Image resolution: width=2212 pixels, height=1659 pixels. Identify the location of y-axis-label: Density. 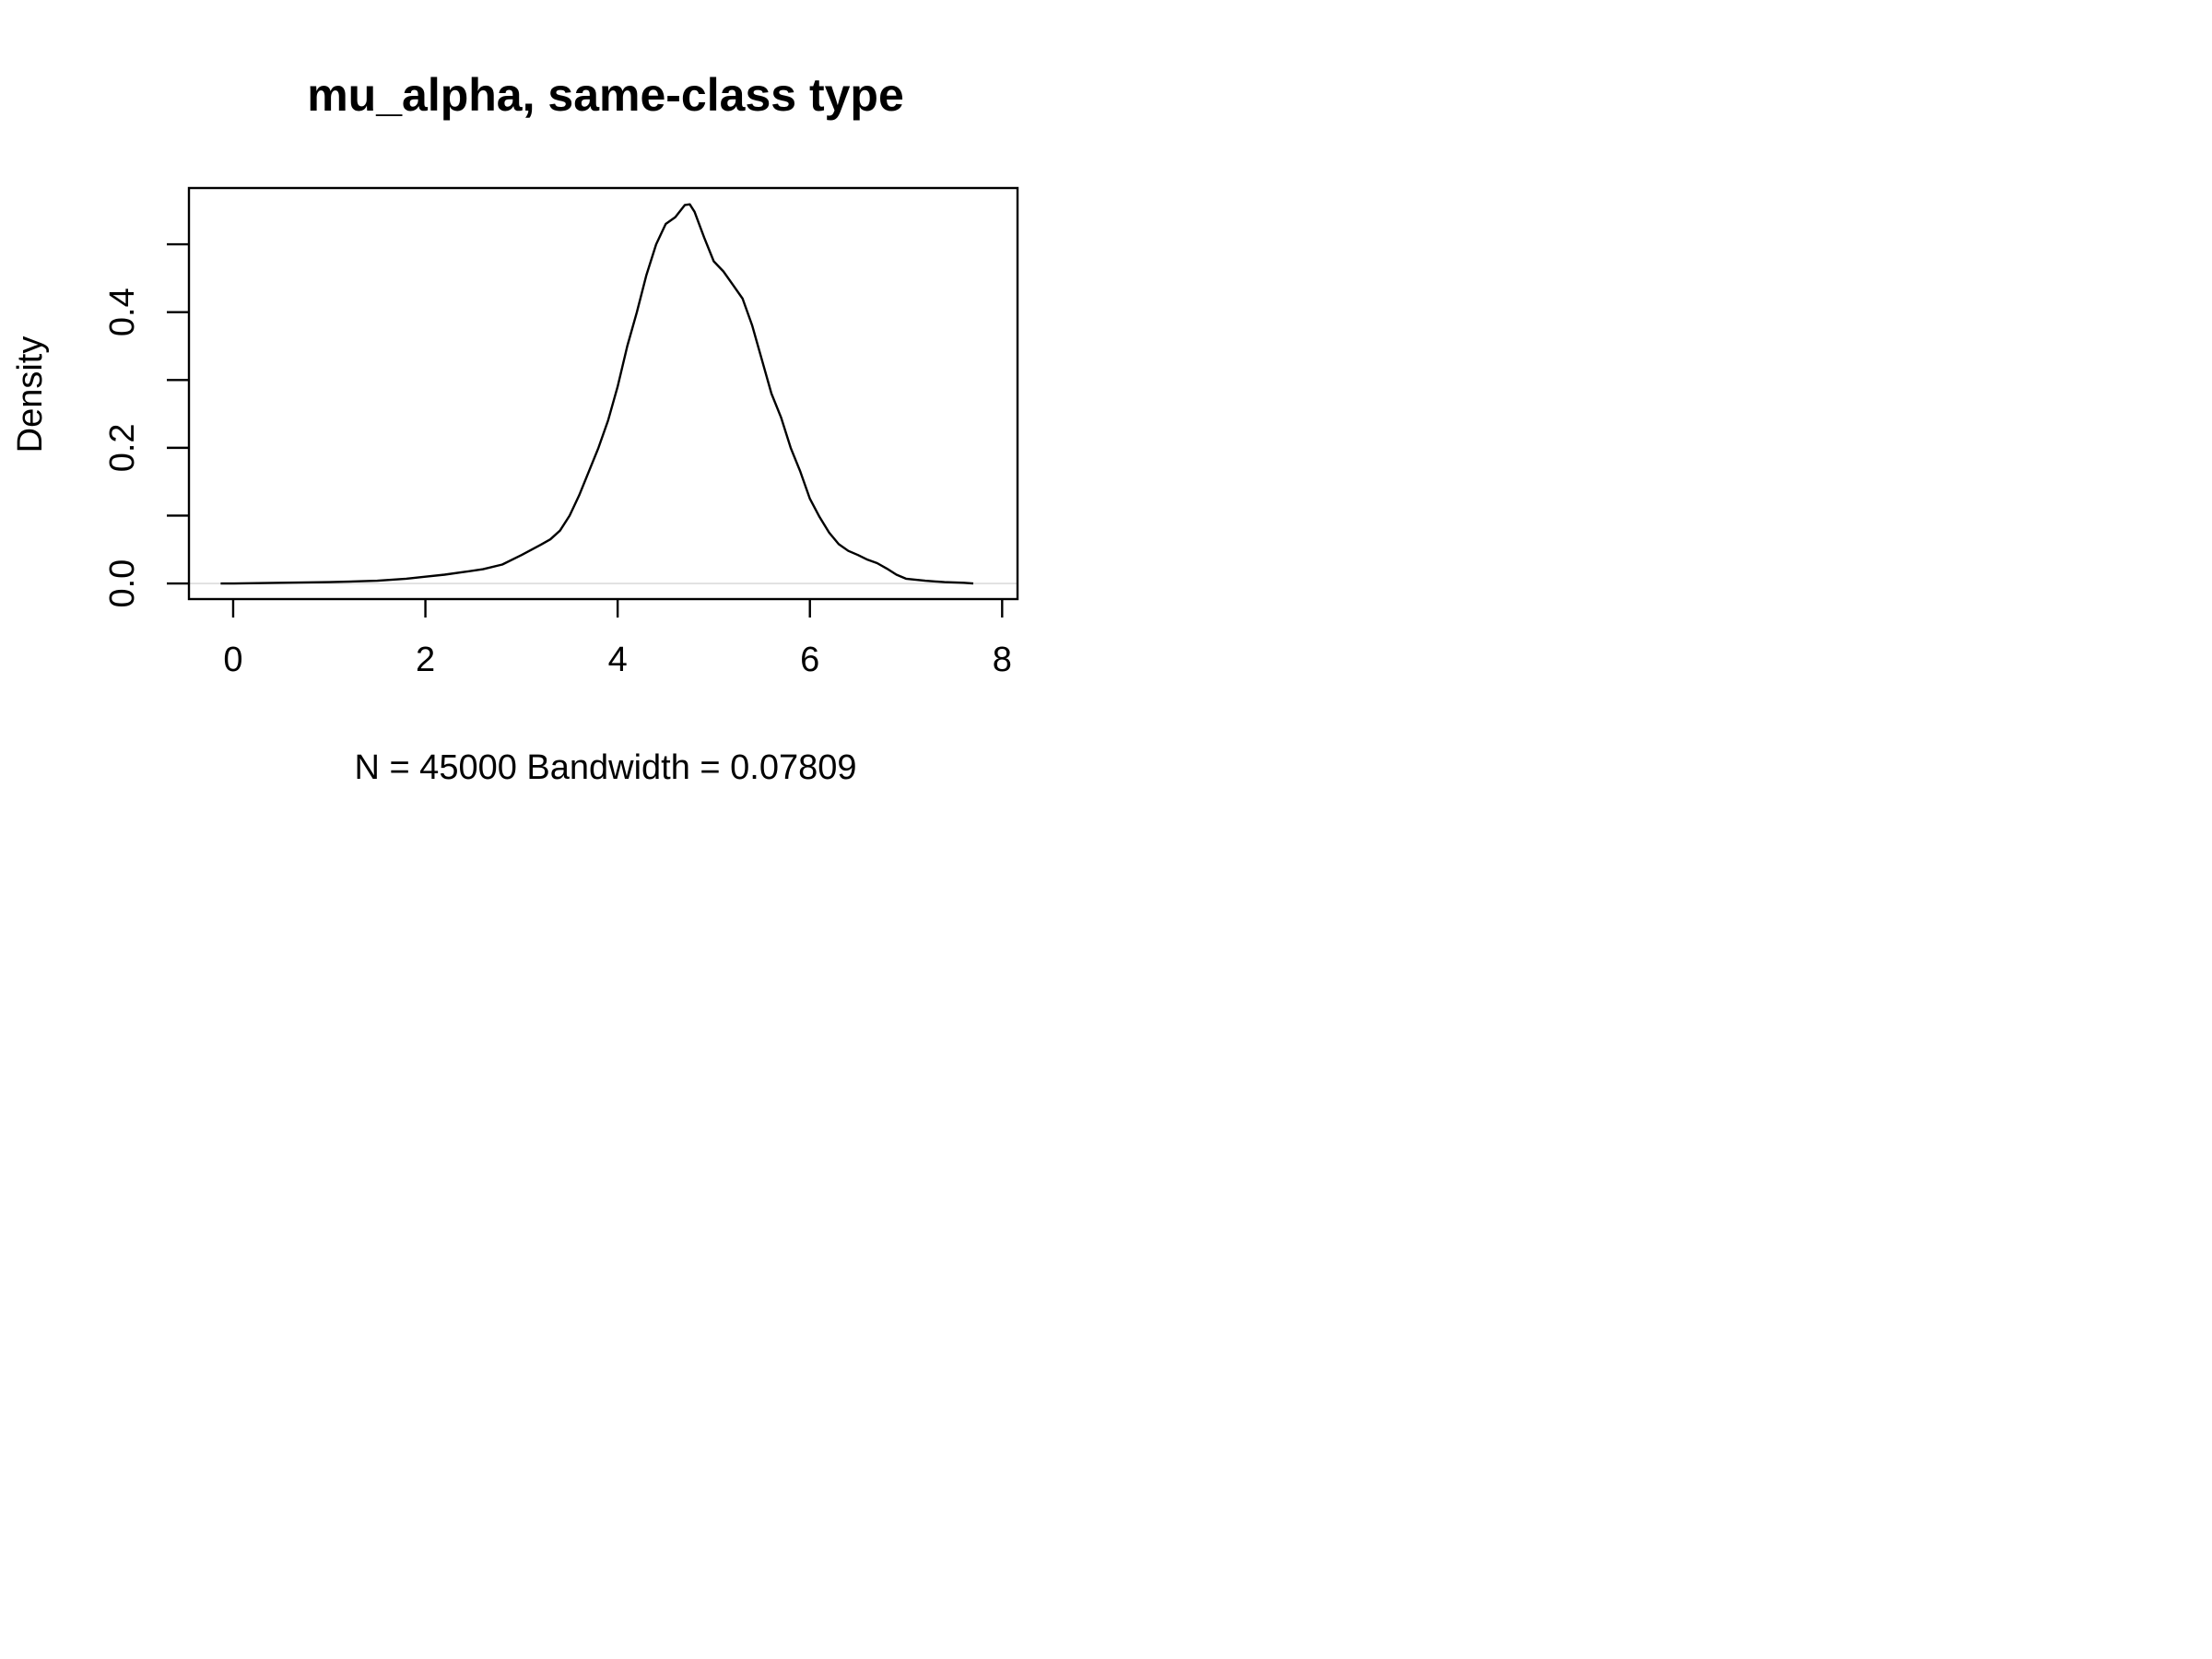
(30, 394).